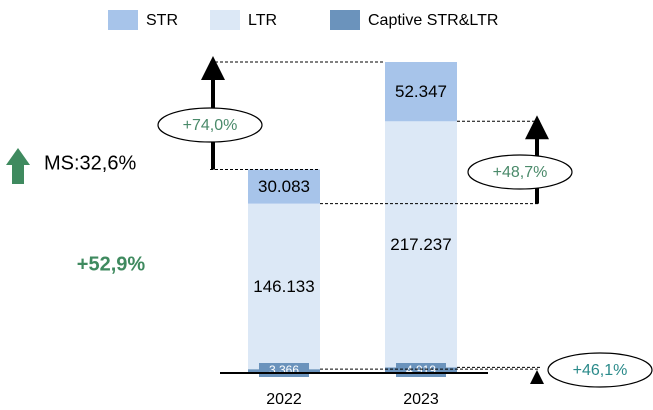 Image resolution: width=653 pixels, height=410 pixels. I want to click on legend-label: STR, so click(162, 20).